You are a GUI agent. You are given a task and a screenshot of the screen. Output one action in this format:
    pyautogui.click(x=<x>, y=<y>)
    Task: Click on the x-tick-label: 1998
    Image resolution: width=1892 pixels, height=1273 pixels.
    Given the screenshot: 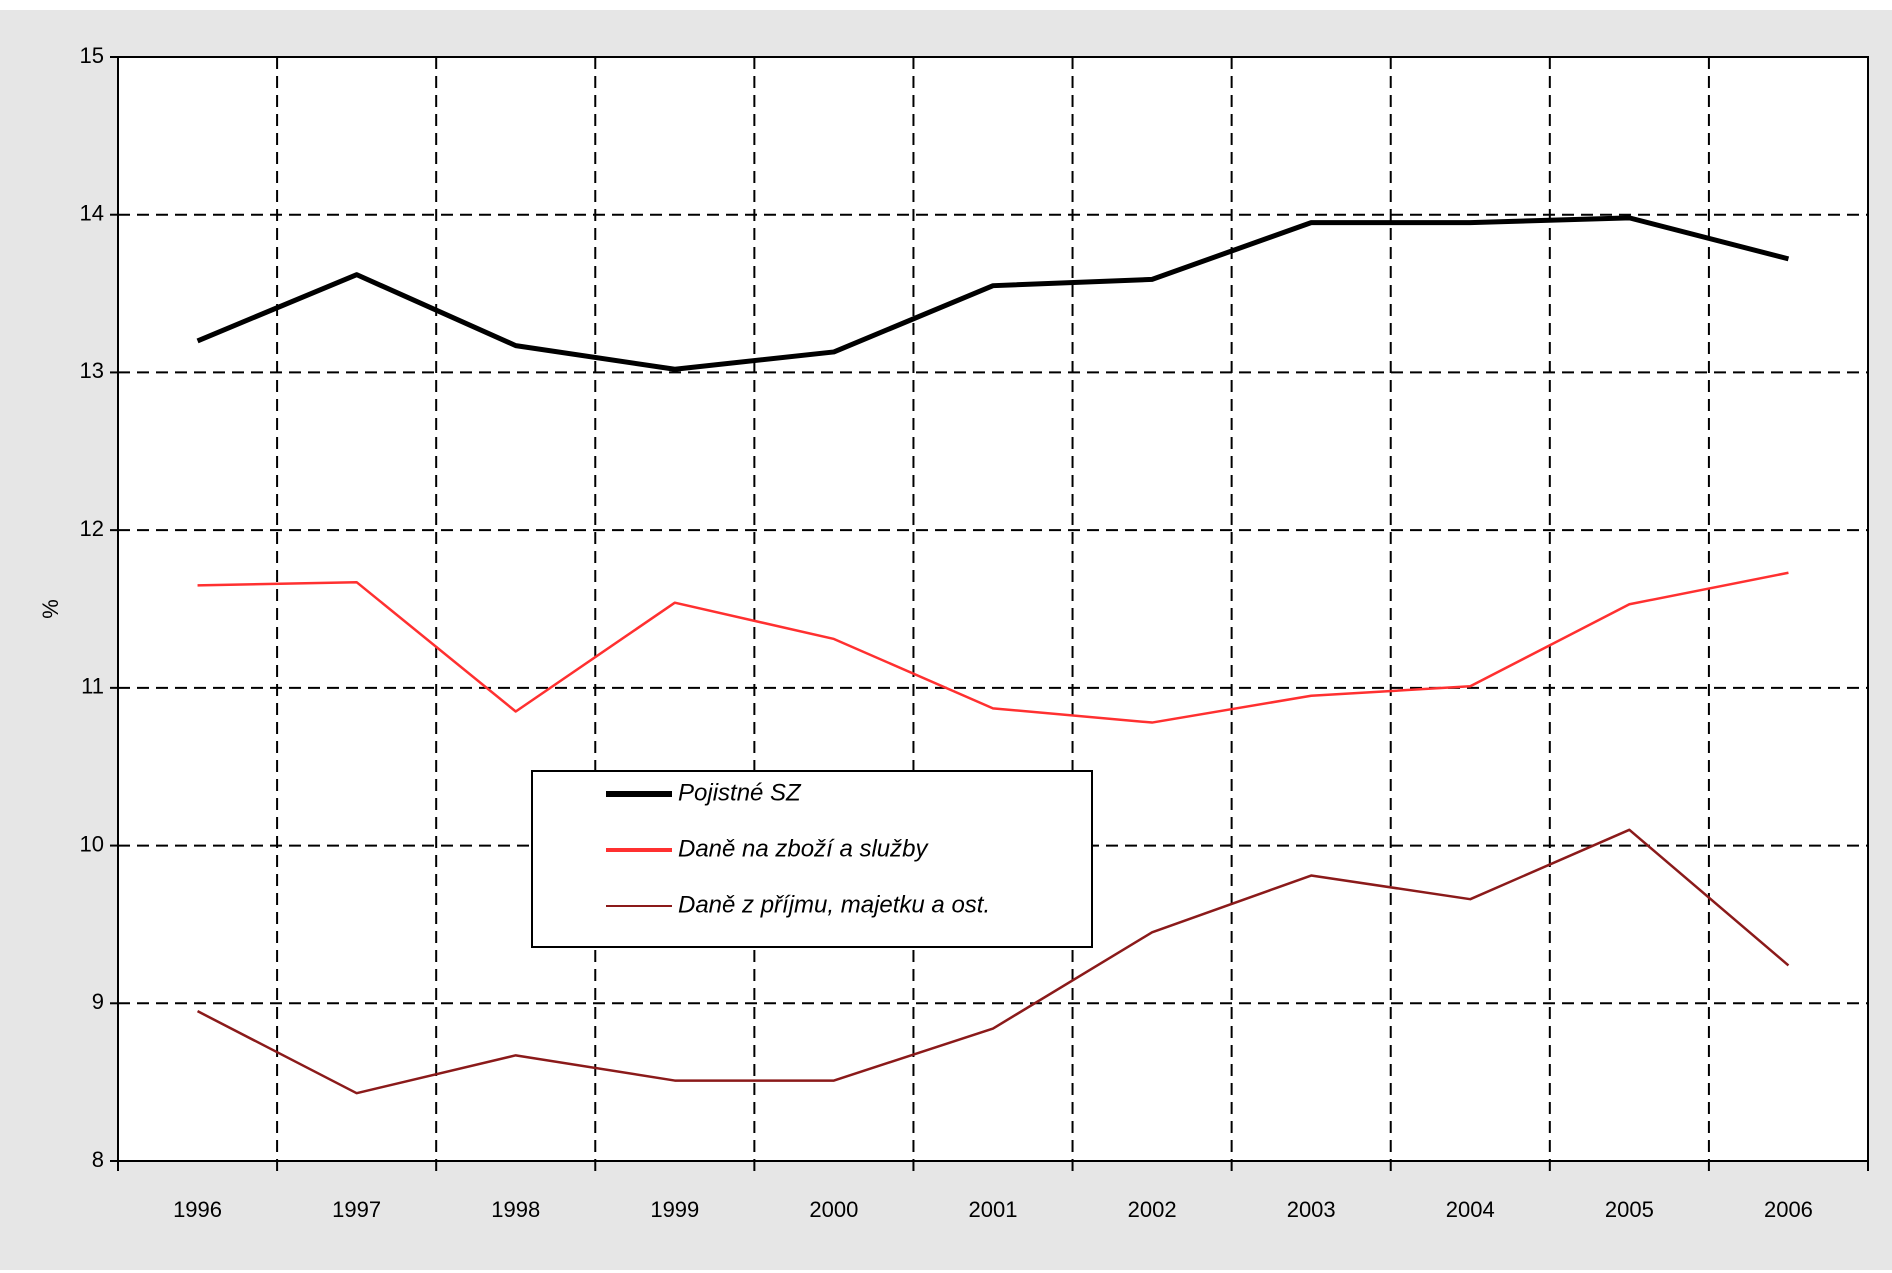 What is the action you would take?
    pyautogui.click(x=515, y=1209)
    